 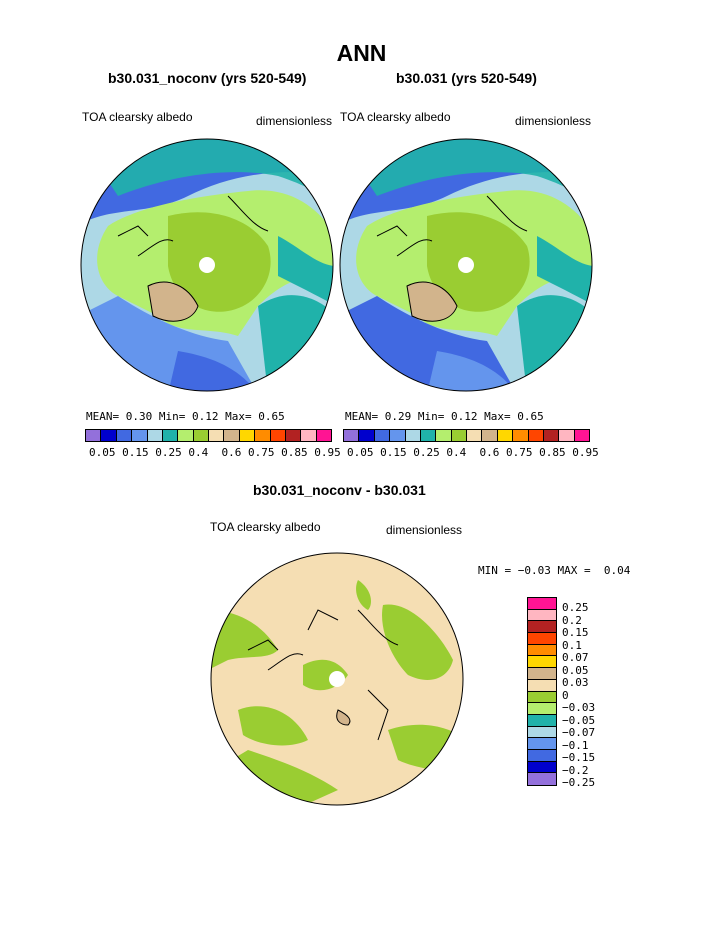 What do you see at coordinates (572, 620) in the screenshot?
I see `colorbar-label: 0.2` at bounding box center [572, 620].